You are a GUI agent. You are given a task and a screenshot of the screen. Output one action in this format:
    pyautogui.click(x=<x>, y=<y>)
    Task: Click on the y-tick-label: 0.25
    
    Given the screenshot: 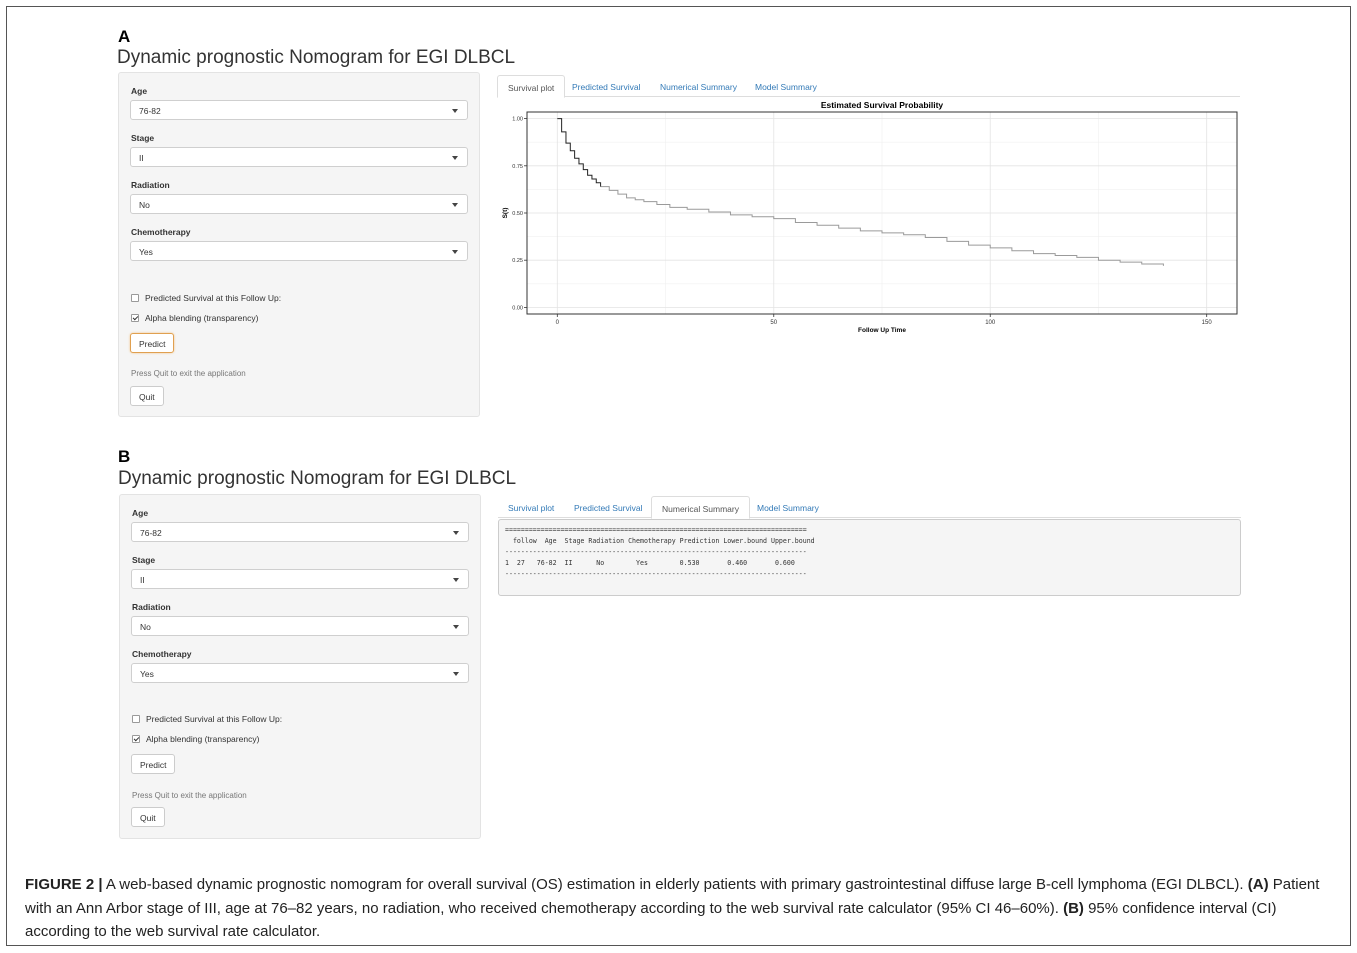 What is the action you would take?
    pyautogui.click(x=517, y=261)
    